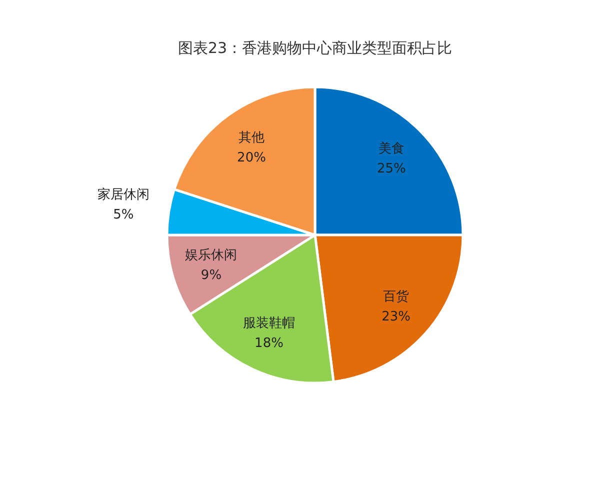 The image size is (600, 480). Describe the element at coordinates (391, 169) in the screenshot. I see `data-label: 25%` at that location.